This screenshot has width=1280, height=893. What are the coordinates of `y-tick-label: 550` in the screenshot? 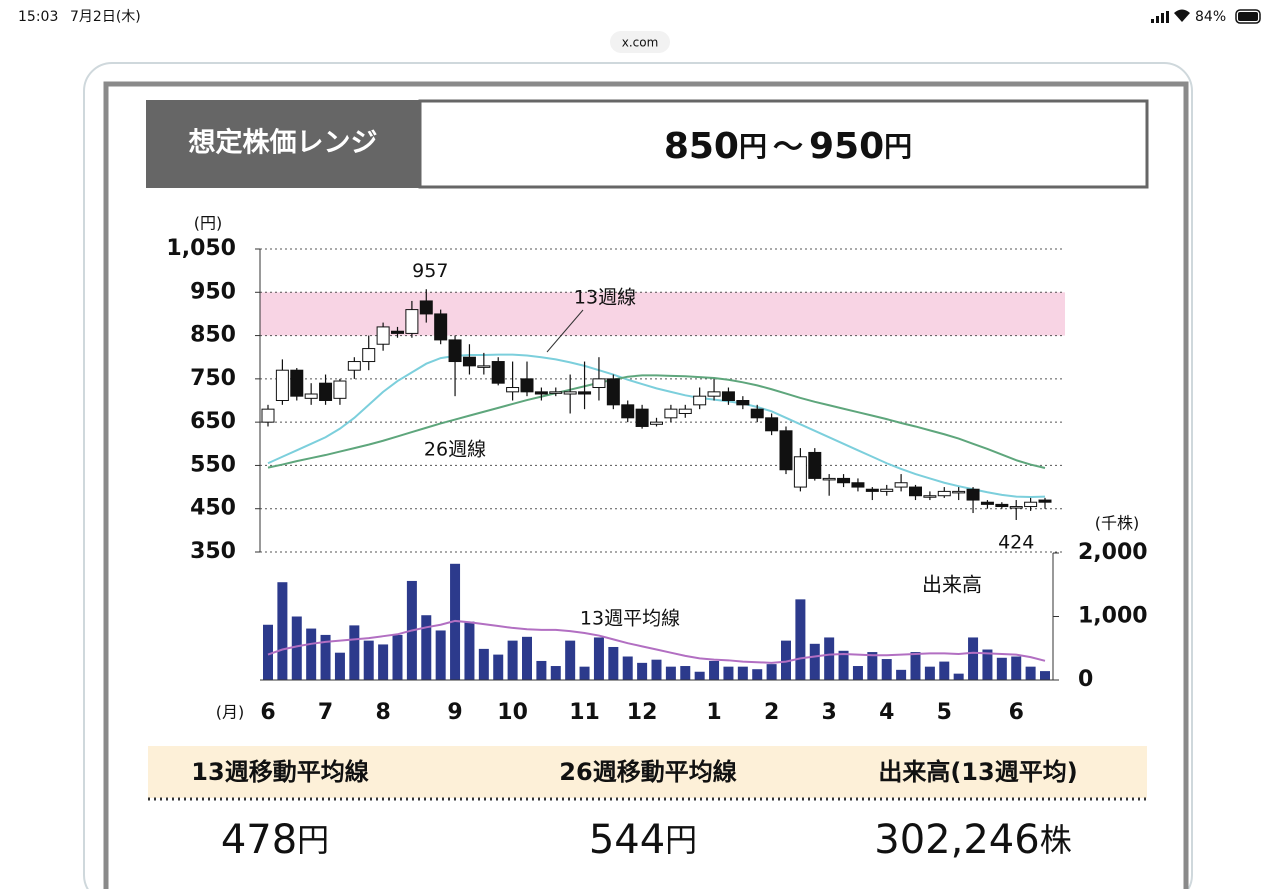 It's located at (213, 464).